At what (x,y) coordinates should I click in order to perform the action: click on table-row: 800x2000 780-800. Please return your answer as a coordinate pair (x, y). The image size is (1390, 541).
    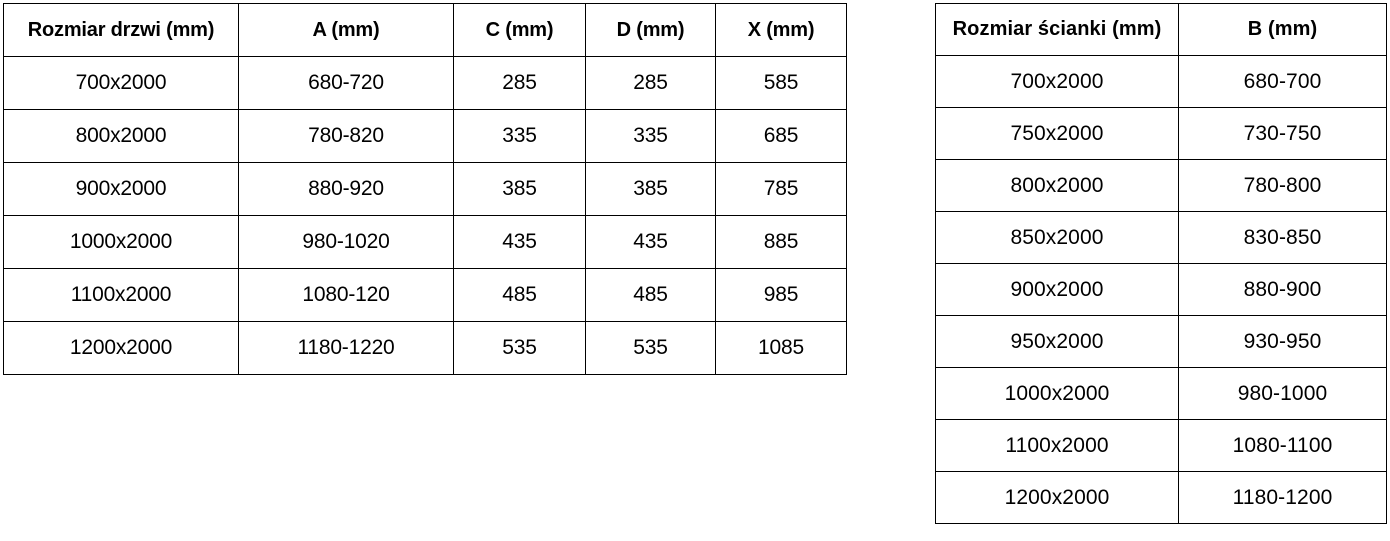
    Looking at the image, I should click on (1161, 185).